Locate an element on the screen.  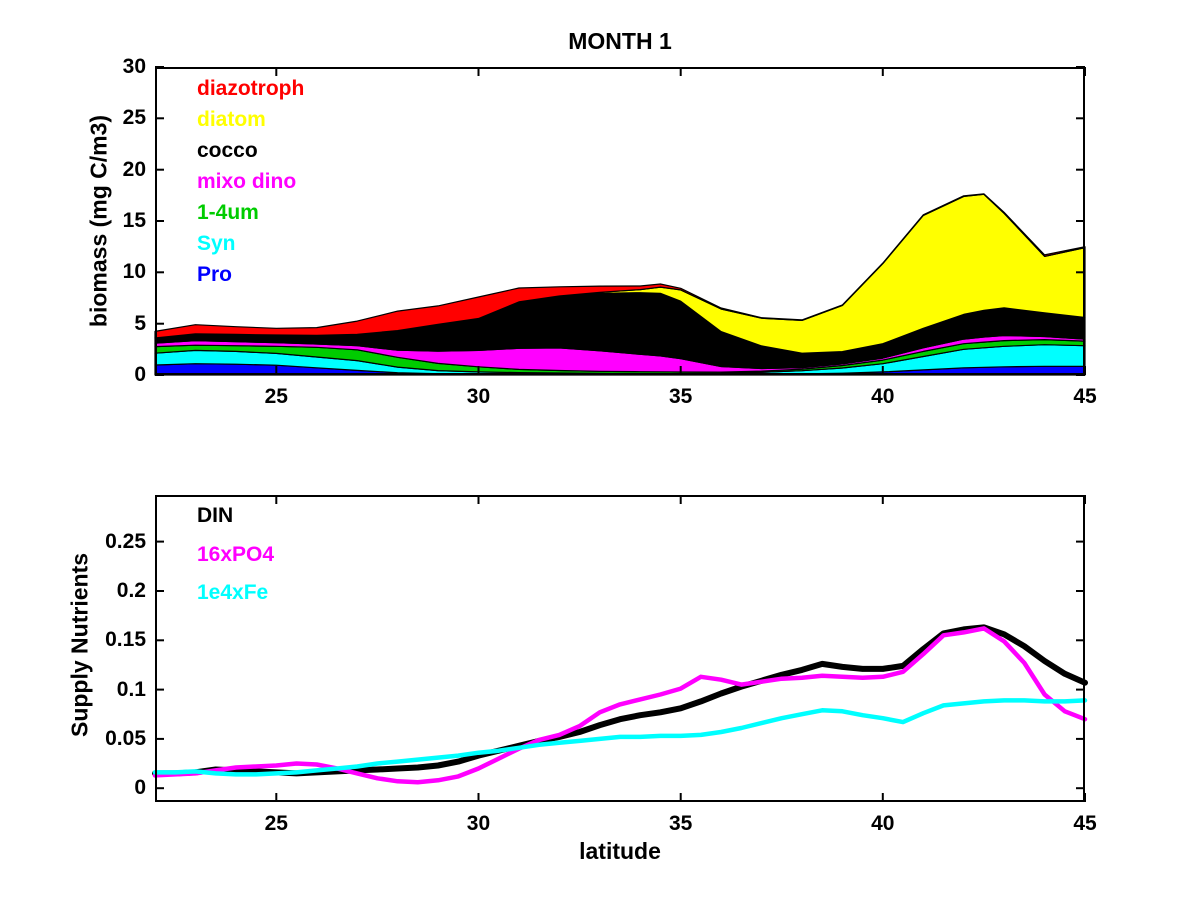
line-series-16xpo4 is located at coordinates (620, 705).